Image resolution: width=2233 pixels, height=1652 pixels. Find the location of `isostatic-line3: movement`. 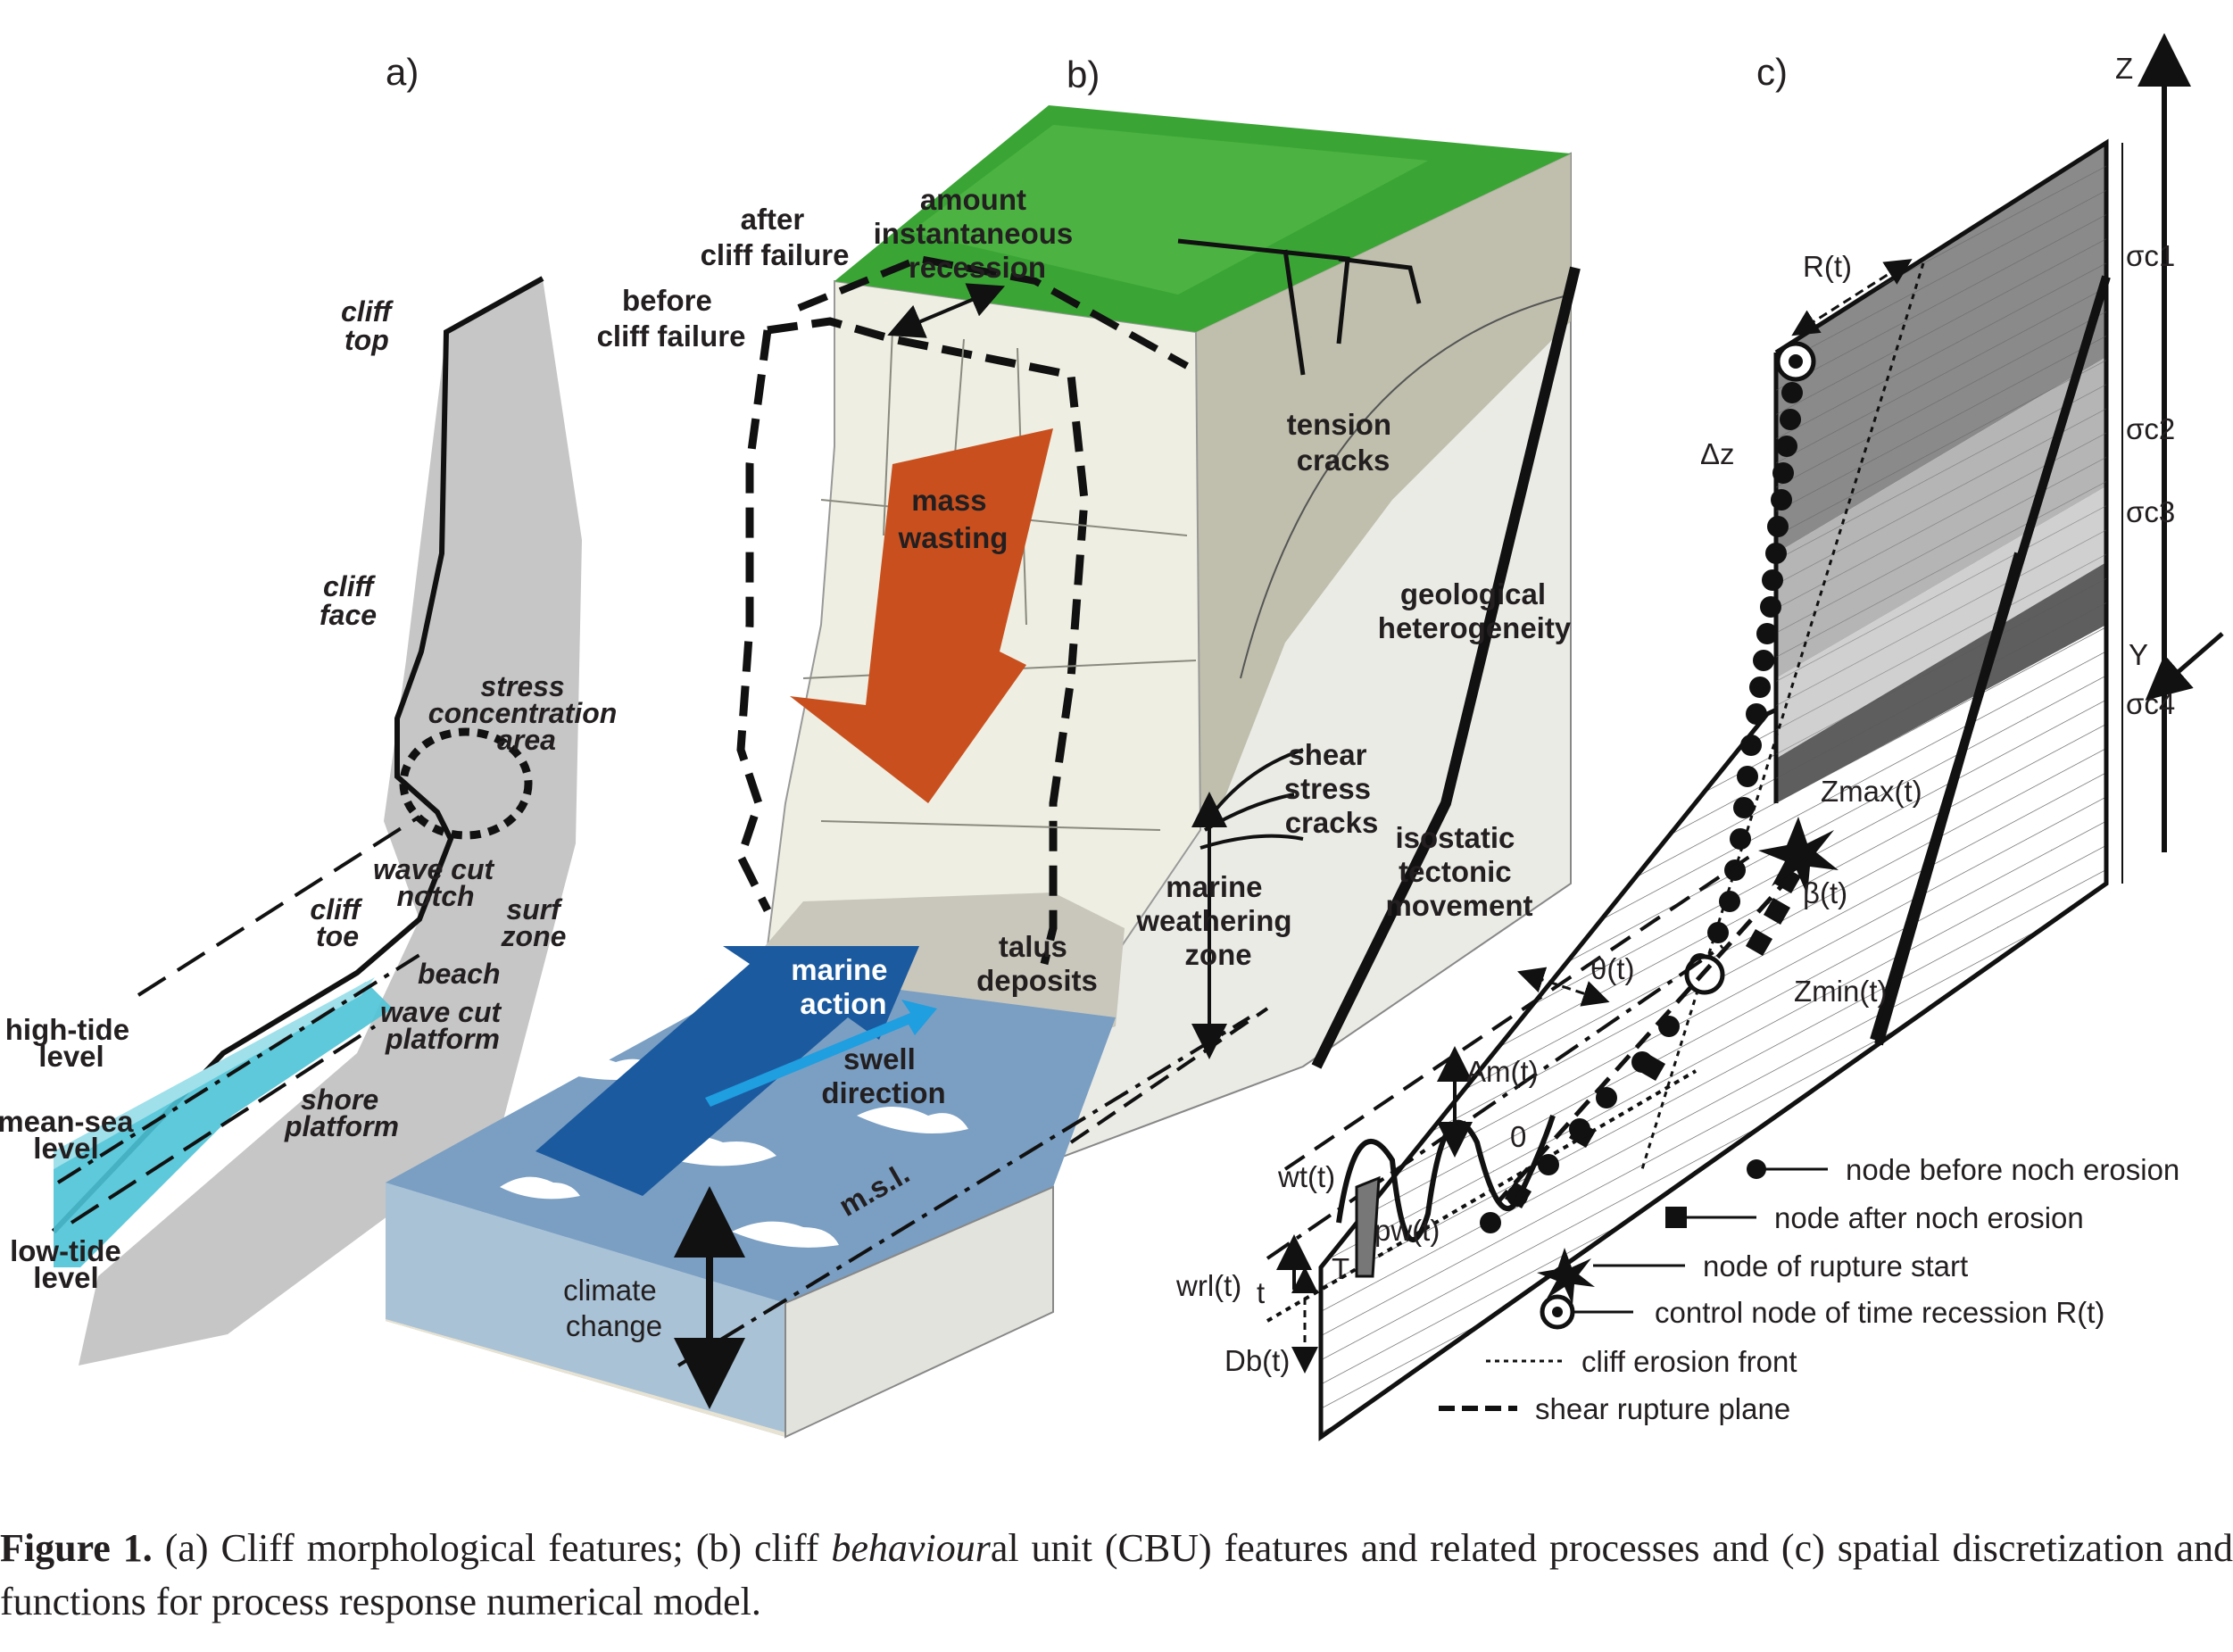

isostatic-line3: movement is located at coordinates (1459, 906).